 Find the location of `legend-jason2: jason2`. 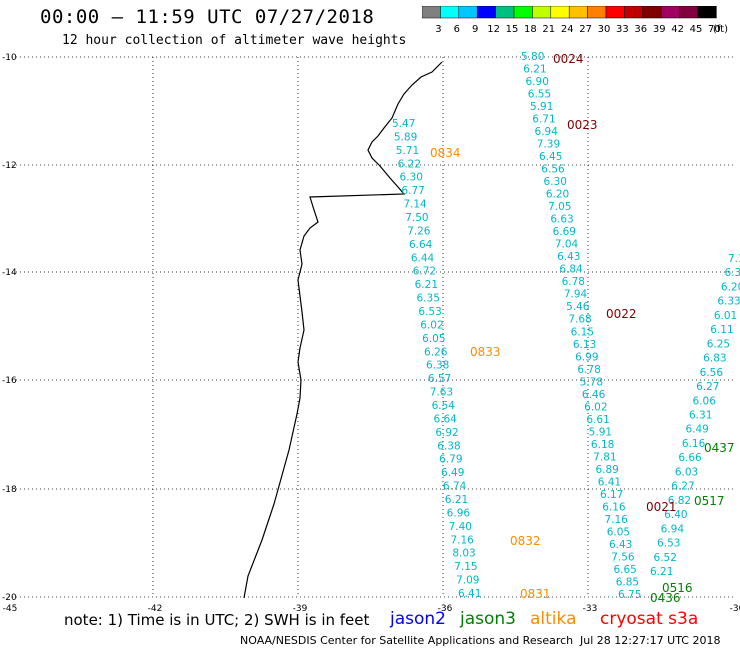

legend-jason2: jason2 is located at coordinates (418, 619).